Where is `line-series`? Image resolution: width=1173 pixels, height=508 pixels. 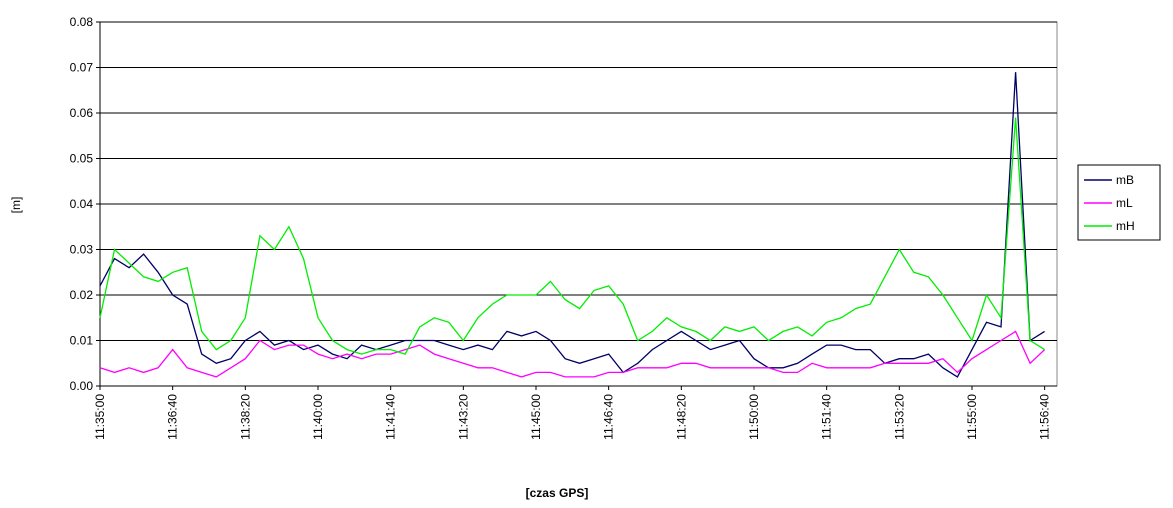
line-series is located at coordinates (572, 354).